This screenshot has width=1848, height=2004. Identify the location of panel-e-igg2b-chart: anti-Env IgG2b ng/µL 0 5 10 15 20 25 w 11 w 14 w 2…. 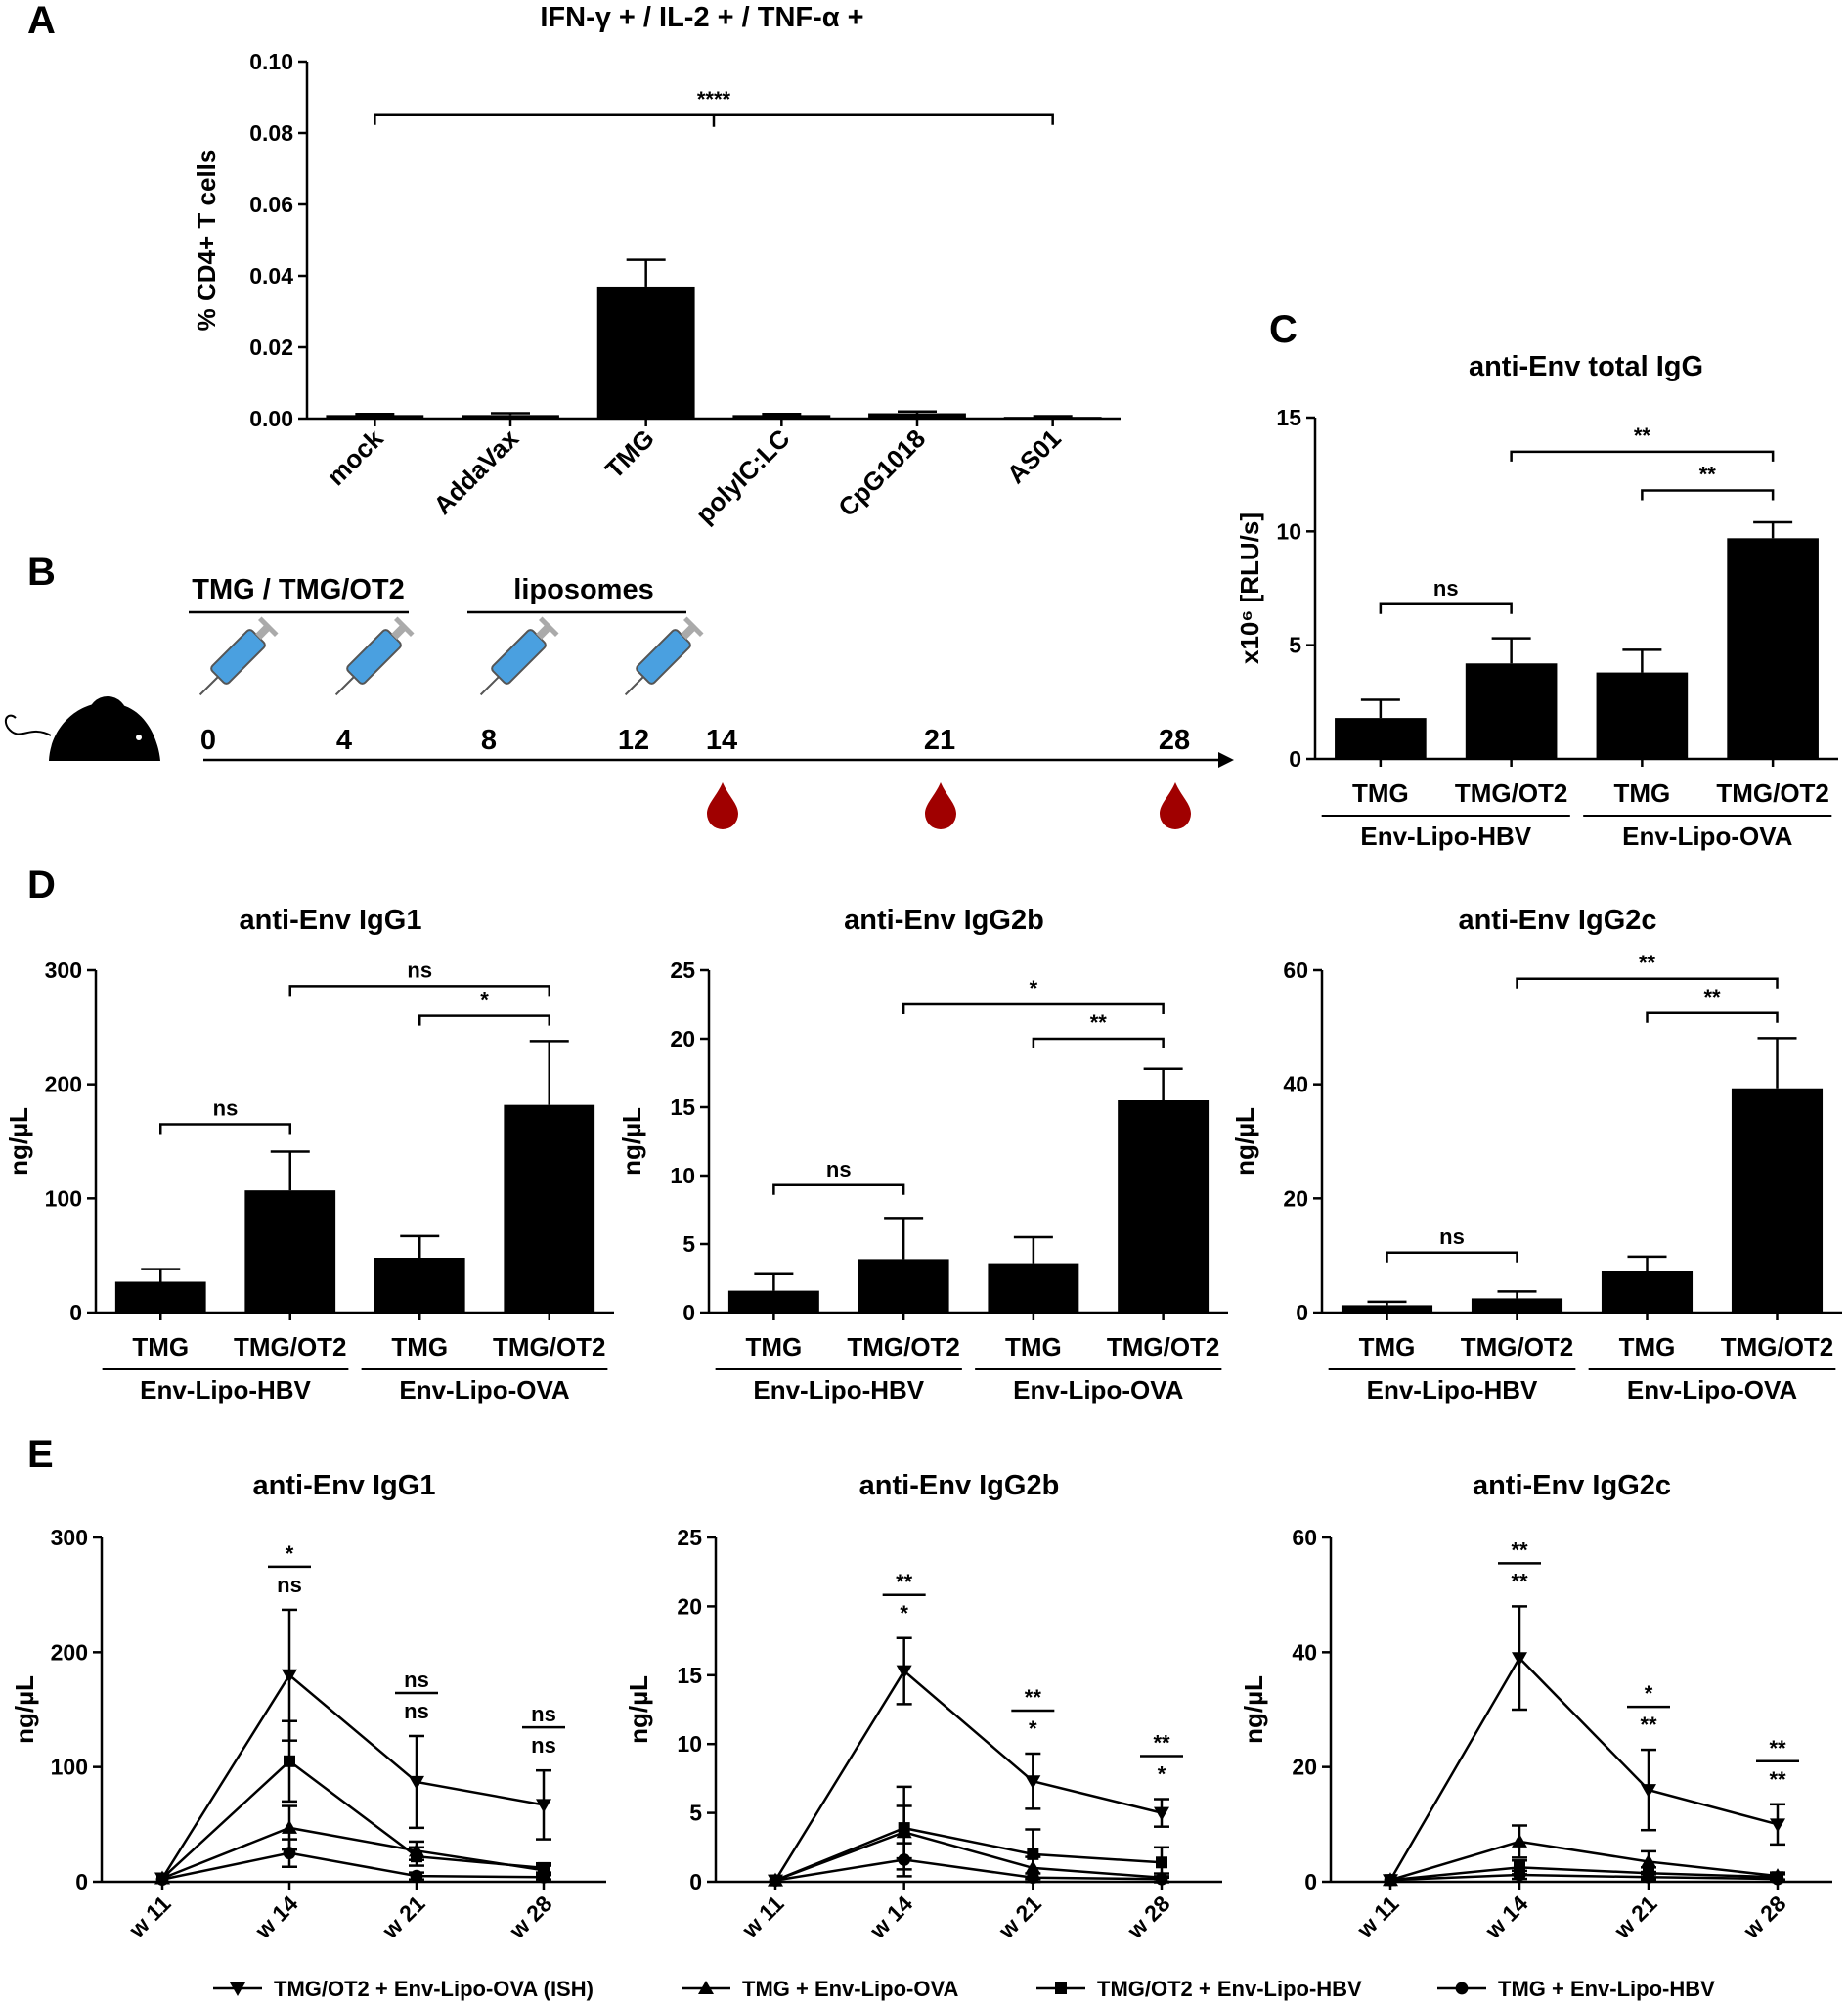
(923, 1707).